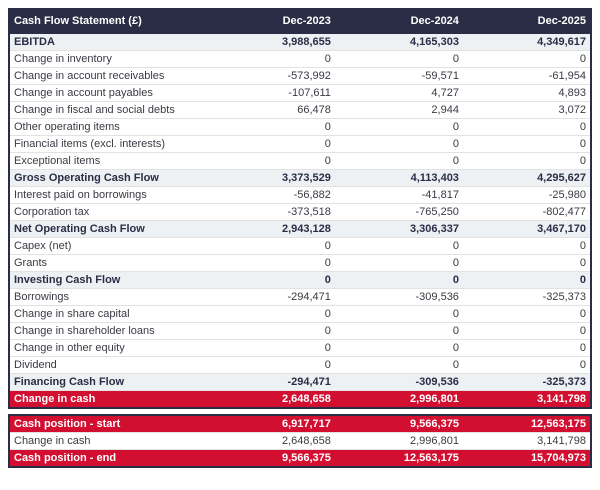  Describe the element at coordinates (398, 42) in the screenshot. I see `row-value: 4,165,303` at that location.